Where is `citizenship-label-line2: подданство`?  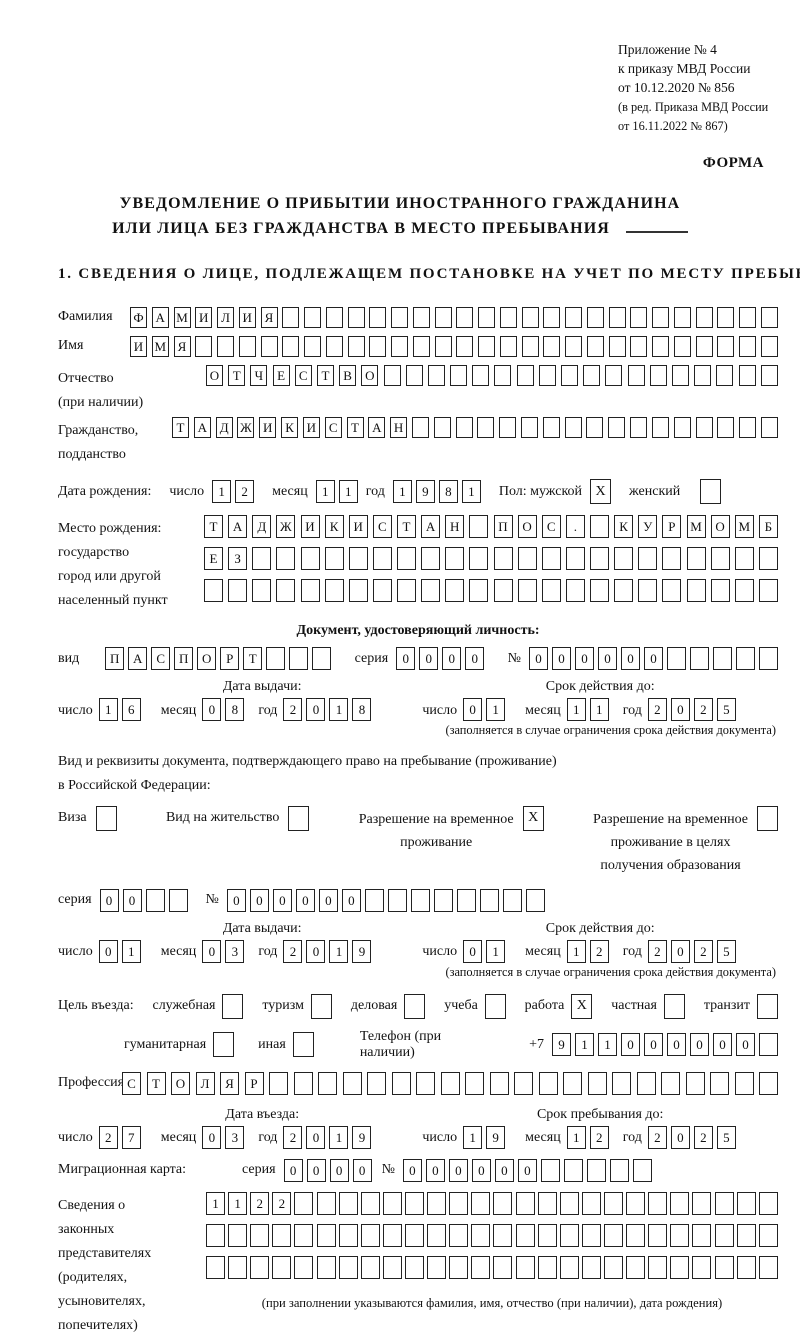 citizenship-label-line2: подданство is located at coordinates (92, 454).